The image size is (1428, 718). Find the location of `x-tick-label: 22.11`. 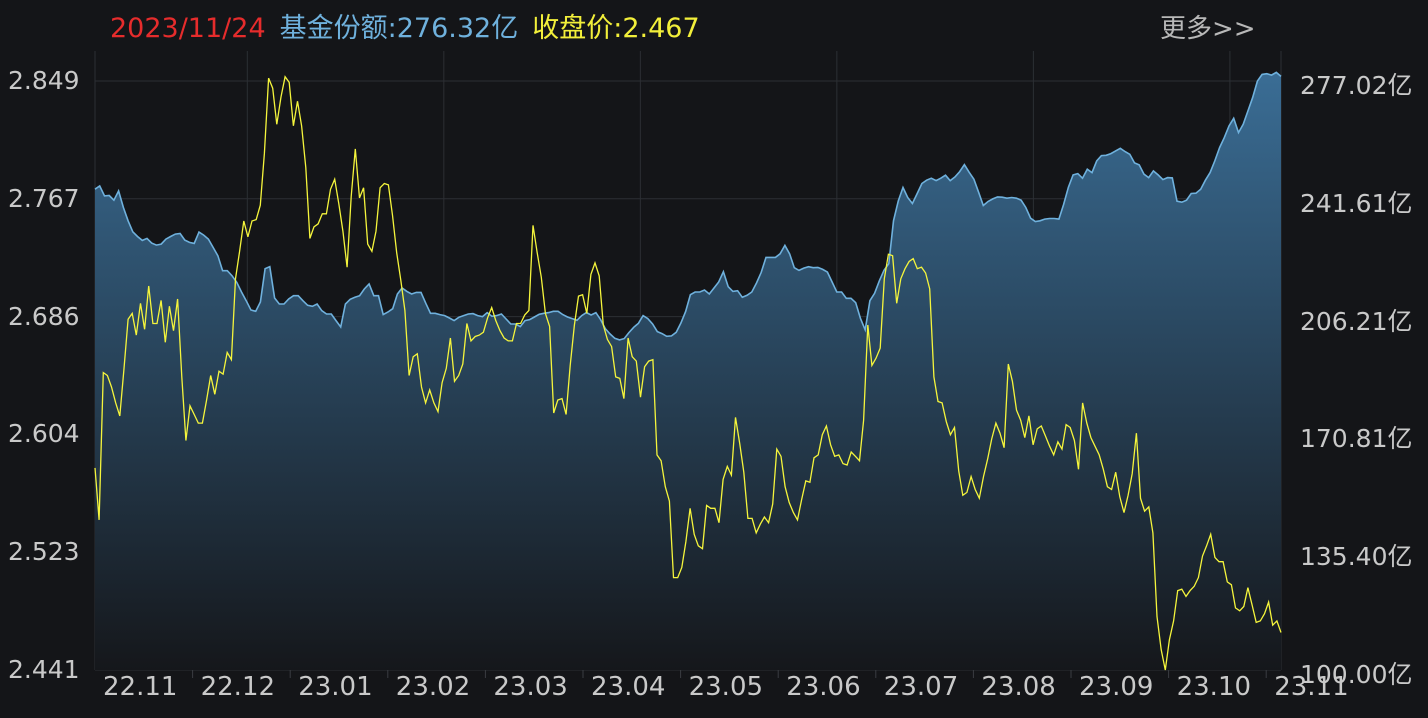

x-tick-label: 22.11 is located at coordinates (140, 687).